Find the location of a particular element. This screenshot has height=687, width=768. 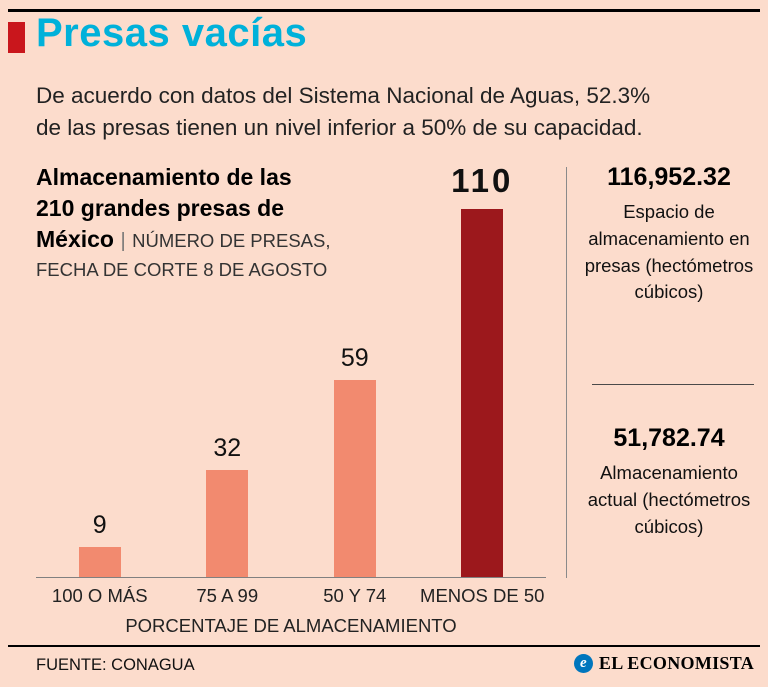

x-axis-title: PORCENTAJE DE ALMACENAMIENTO is located at coordinates (291, 625).